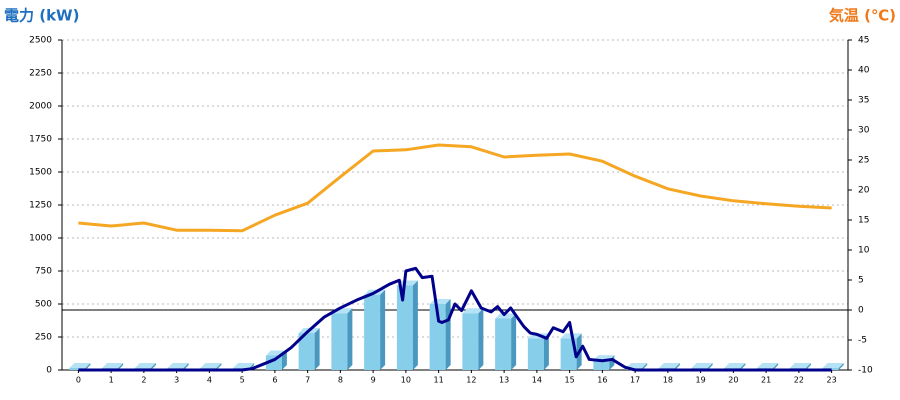 The image size is (900, 400). Describe the element at coordinates (111, 380) in the screenshot. I see `x-tick-label: 1` at that location.